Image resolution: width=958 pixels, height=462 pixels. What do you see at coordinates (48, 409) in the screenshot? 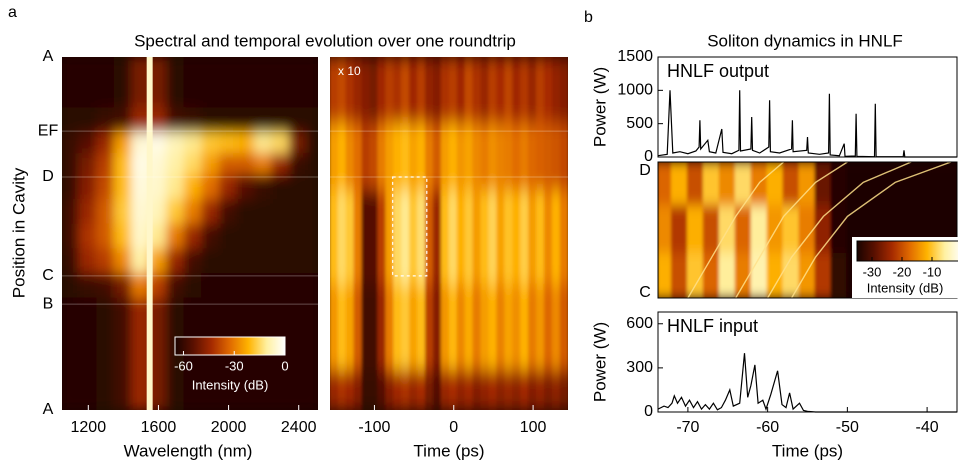
I see `y-tick-label: A` at bounding box center [48, 409].